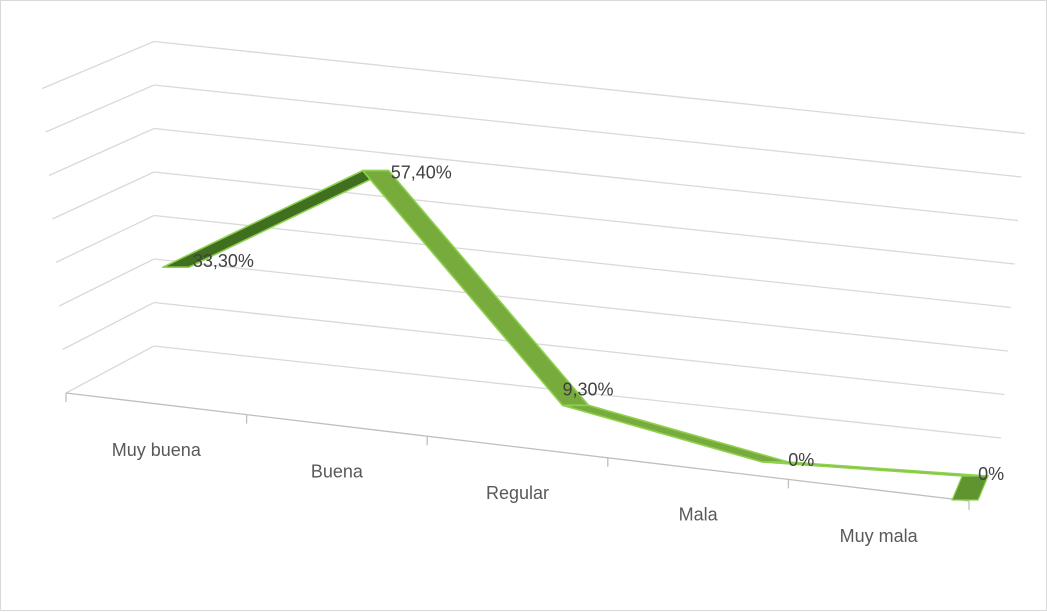  I want to click on data-label: 57,40%, so click(421, 173).